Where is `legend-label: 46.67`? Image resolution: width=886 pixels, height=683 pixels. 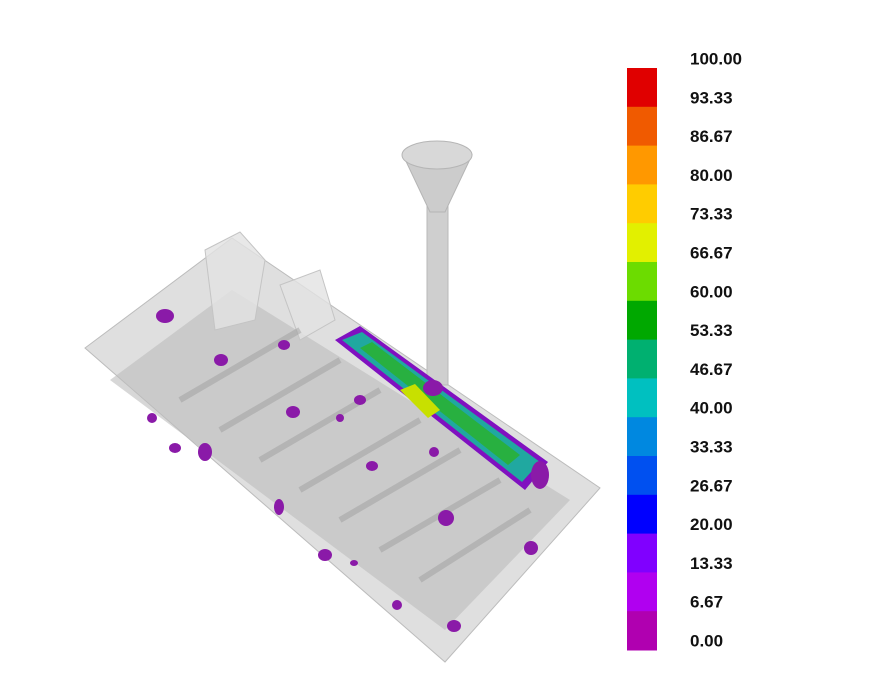 legend-label: 46.67 is located at coordinates (711, 369).